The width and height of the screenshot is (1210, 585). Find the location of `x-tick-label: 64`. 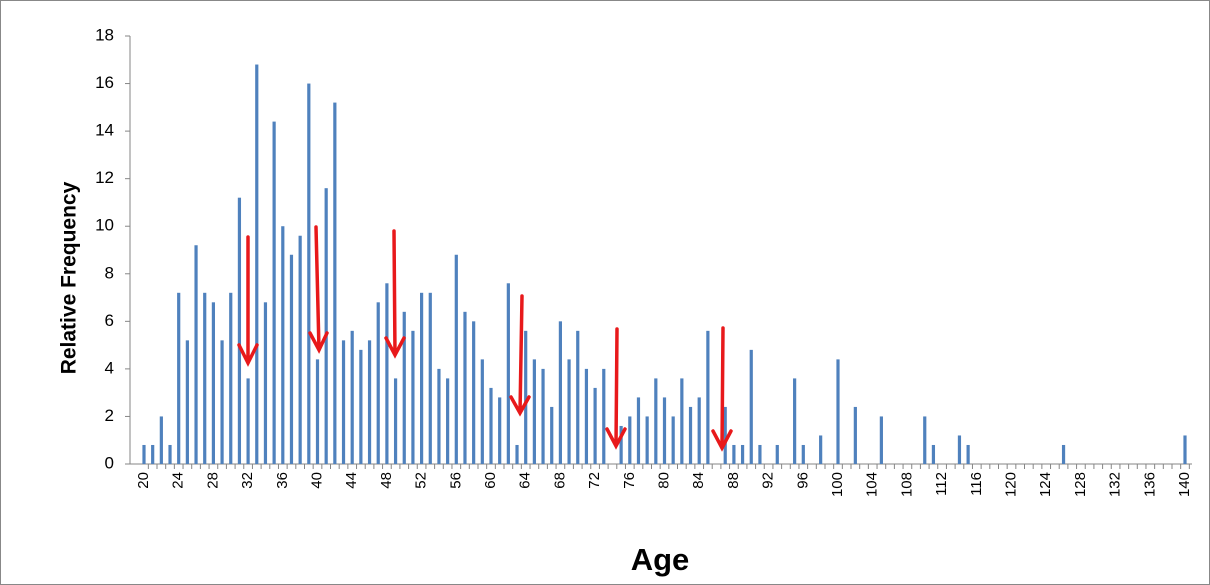

x-tick-label: 64 is located at coordinates (525, 480).